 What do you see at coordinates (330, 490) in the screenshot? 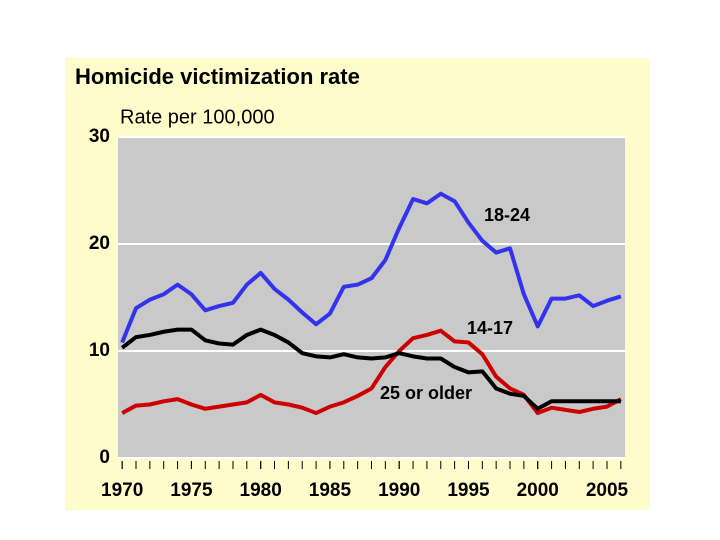
I see `x-tick-label: 1985` at bounding box center [330, 490].